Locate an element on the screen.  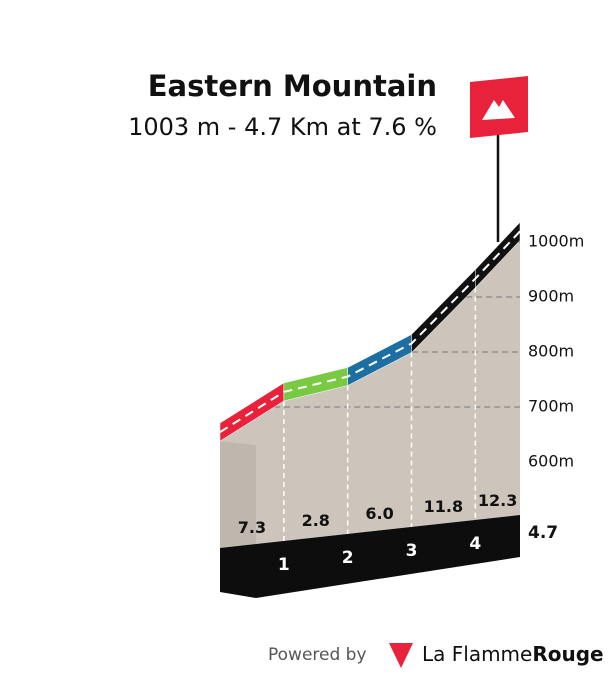
brand-name: La Flamme is located at coordinates (477, 654).